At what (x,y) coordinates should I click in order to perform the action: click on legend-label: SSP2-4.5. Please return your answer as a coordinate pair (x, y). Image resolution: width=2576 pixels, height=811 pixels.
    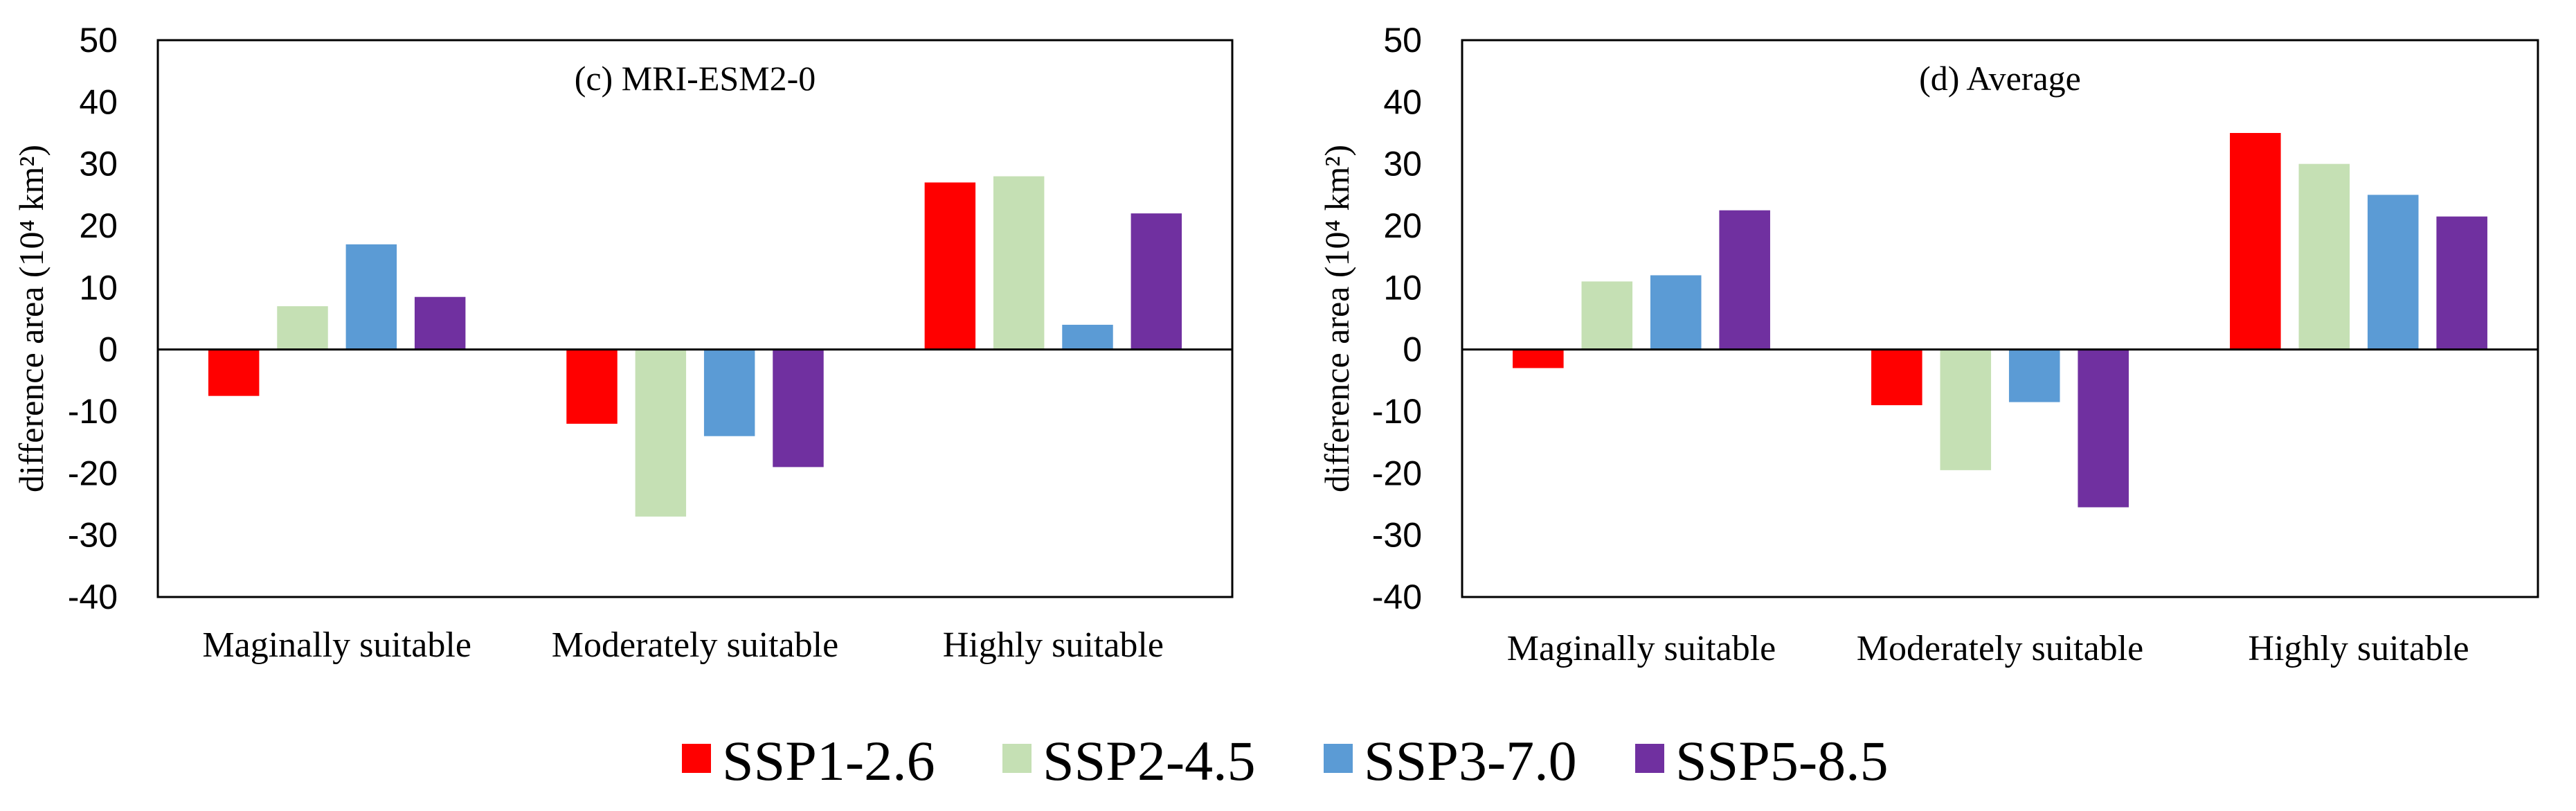
    Looking at the image, I should click on (1149, 760).